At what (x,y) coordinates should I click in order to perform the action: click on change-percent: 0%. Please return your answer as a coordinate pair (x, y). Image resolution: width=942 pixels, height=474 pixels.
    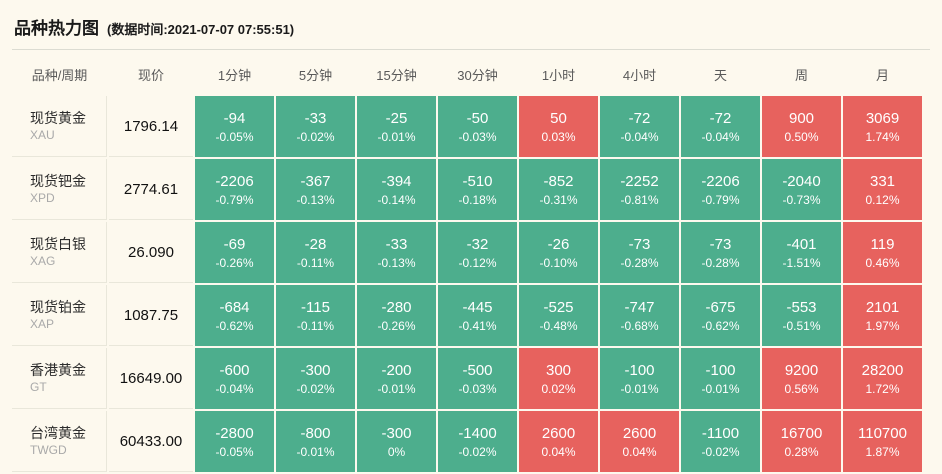
    Looking at the image, I should click on (396, 452).